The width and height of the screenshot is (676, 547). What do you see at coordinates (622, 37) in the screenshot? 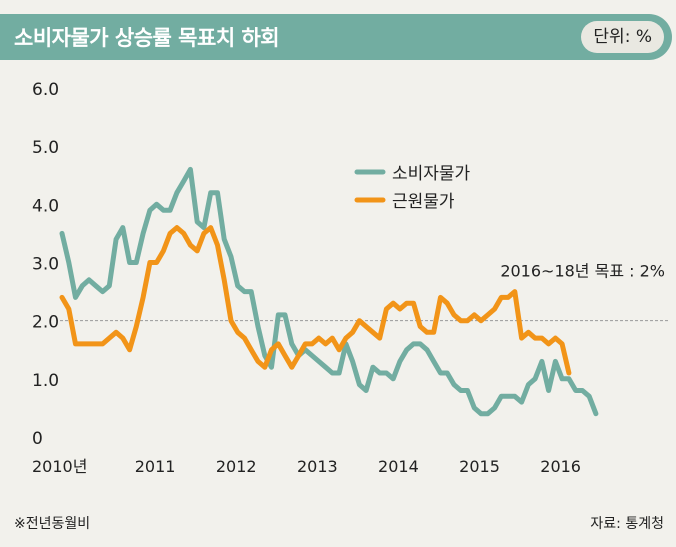
I see `unit-label: 단위: %` at bounding box center [622, 37].